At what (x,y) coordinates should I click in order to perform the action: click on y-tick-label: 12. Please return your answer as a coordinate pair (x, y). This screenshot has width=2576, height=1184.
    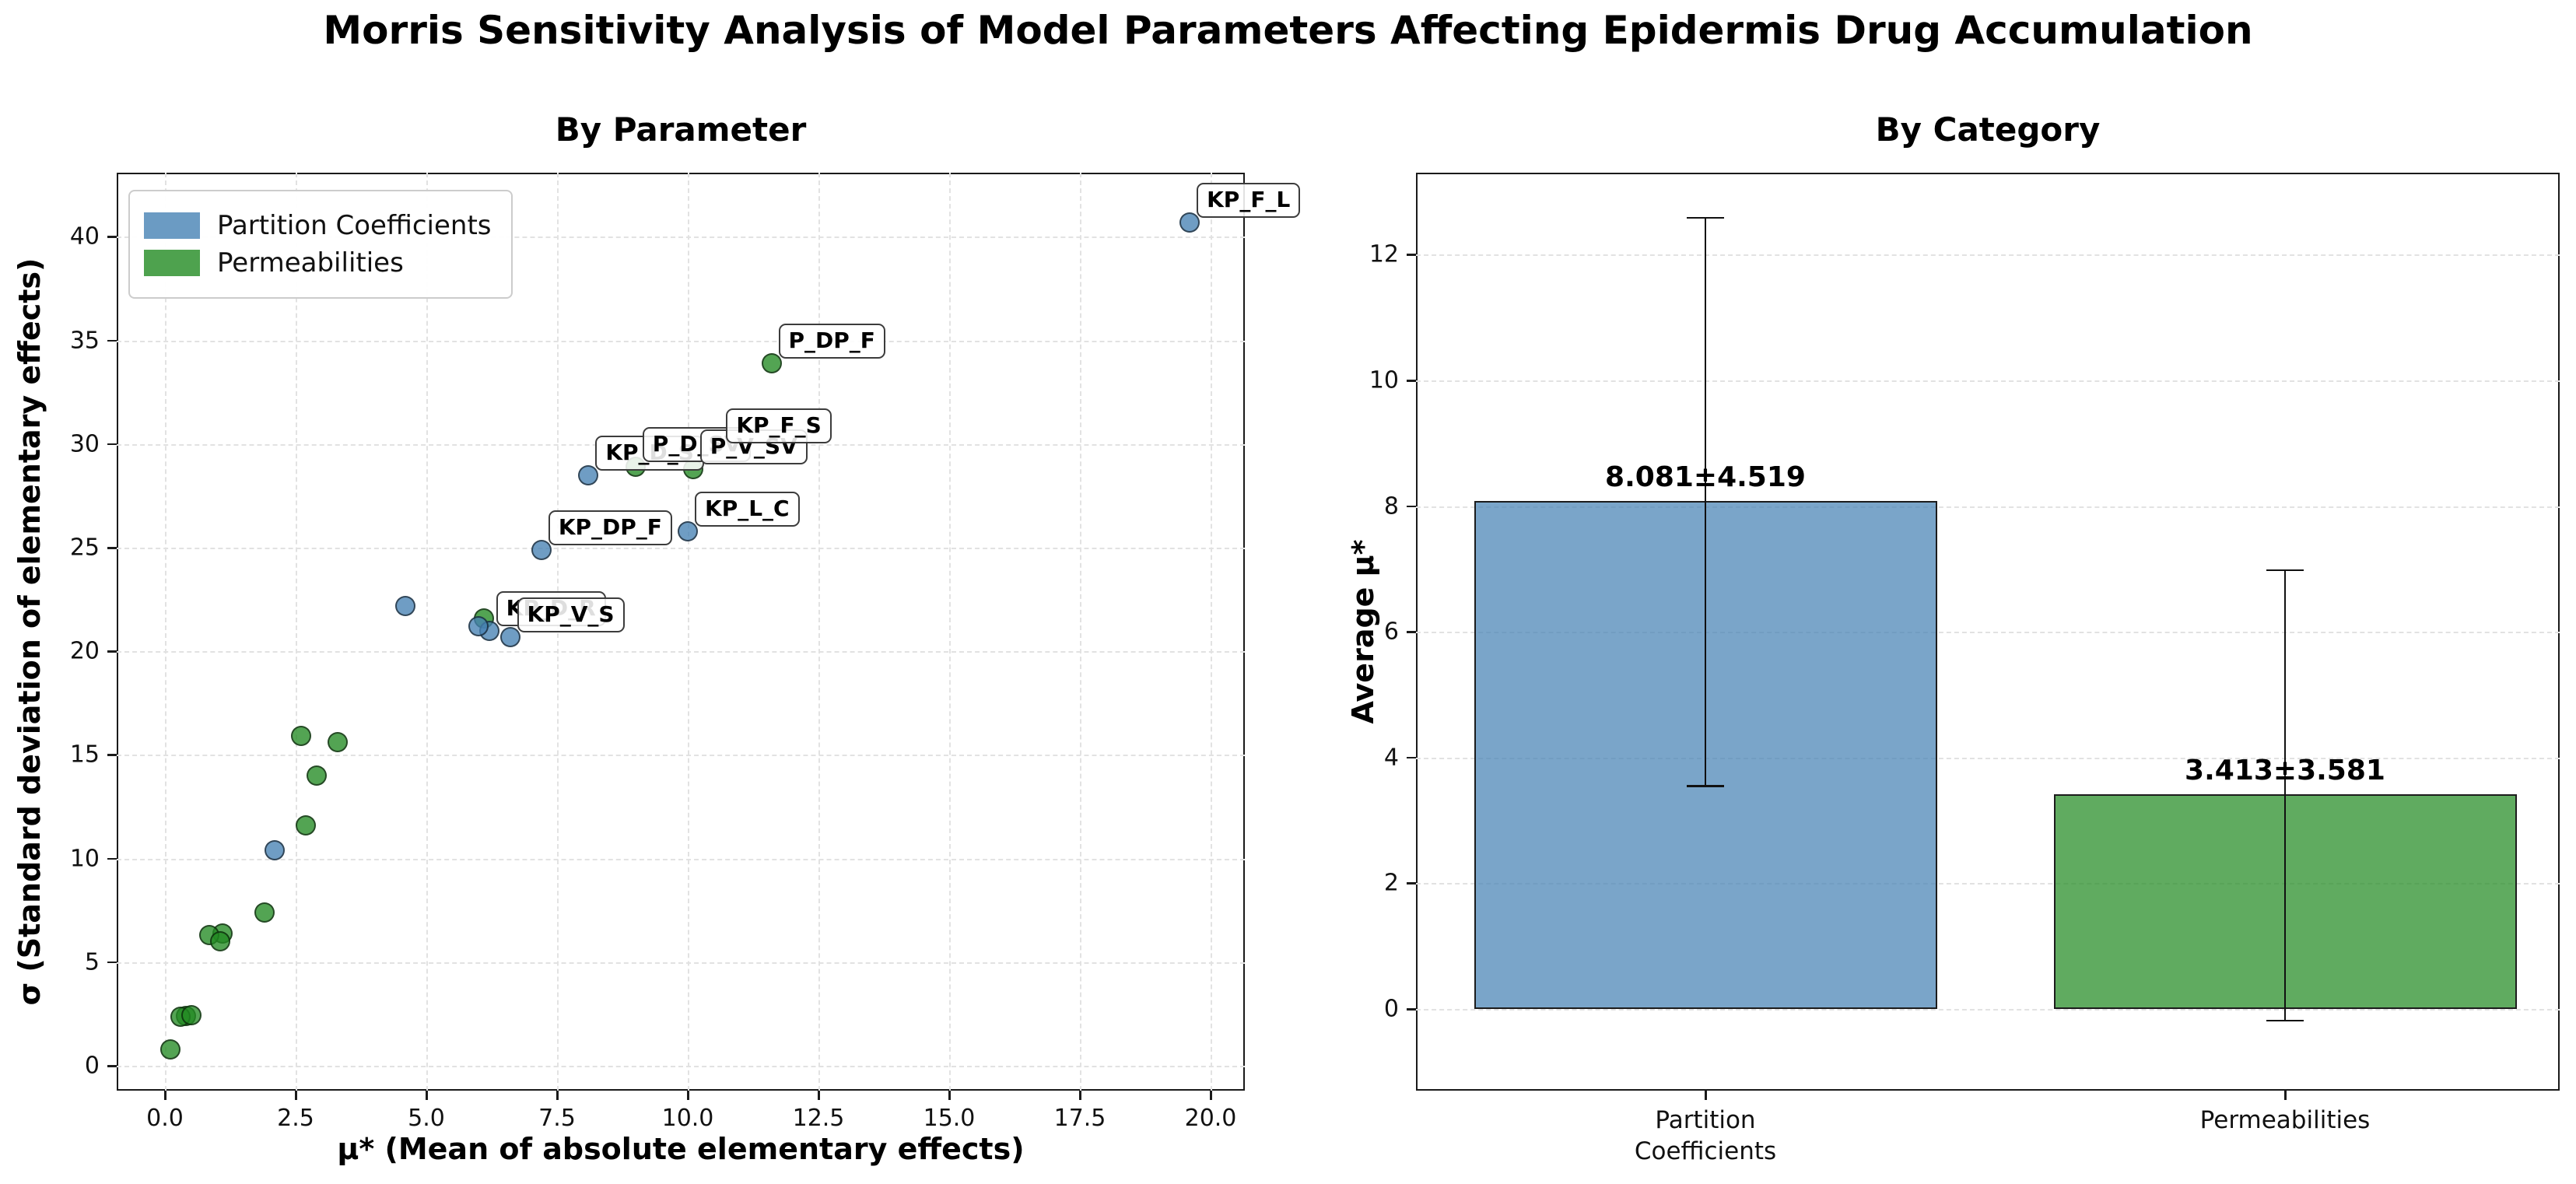
    Looking at the image, I should click on (1384, 254).